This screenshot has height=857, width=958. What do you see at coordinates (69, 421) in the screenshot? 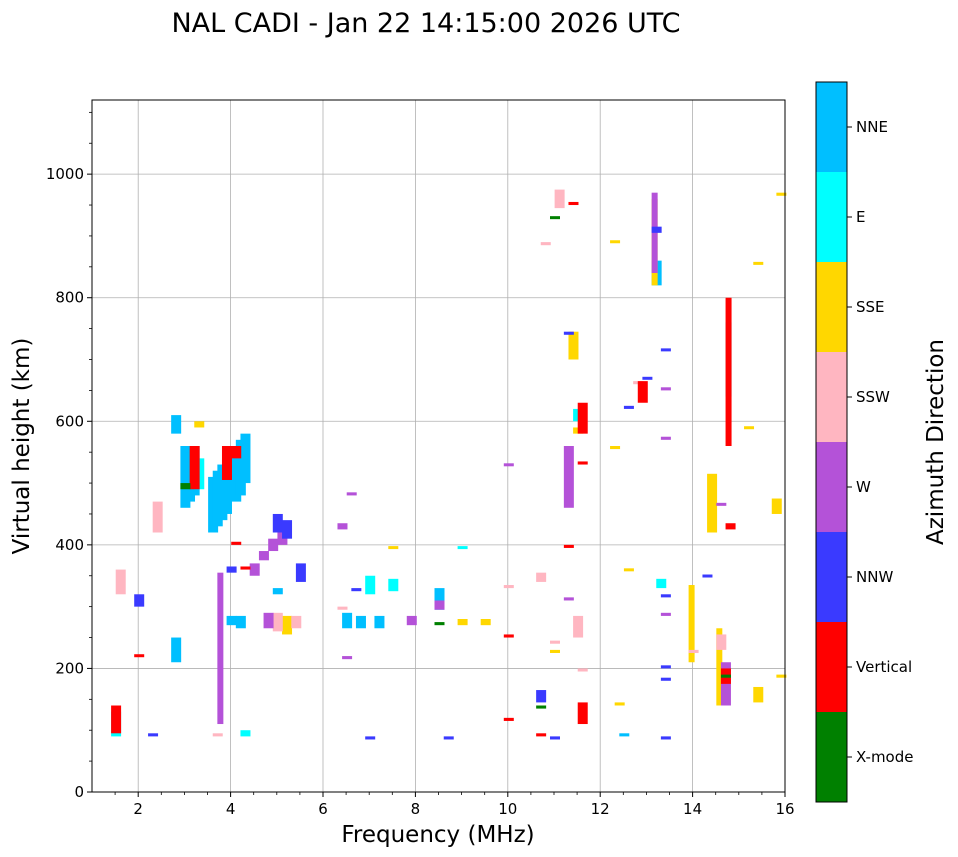
I see `y-tick-label: 600` at bounding box center [69, 421].